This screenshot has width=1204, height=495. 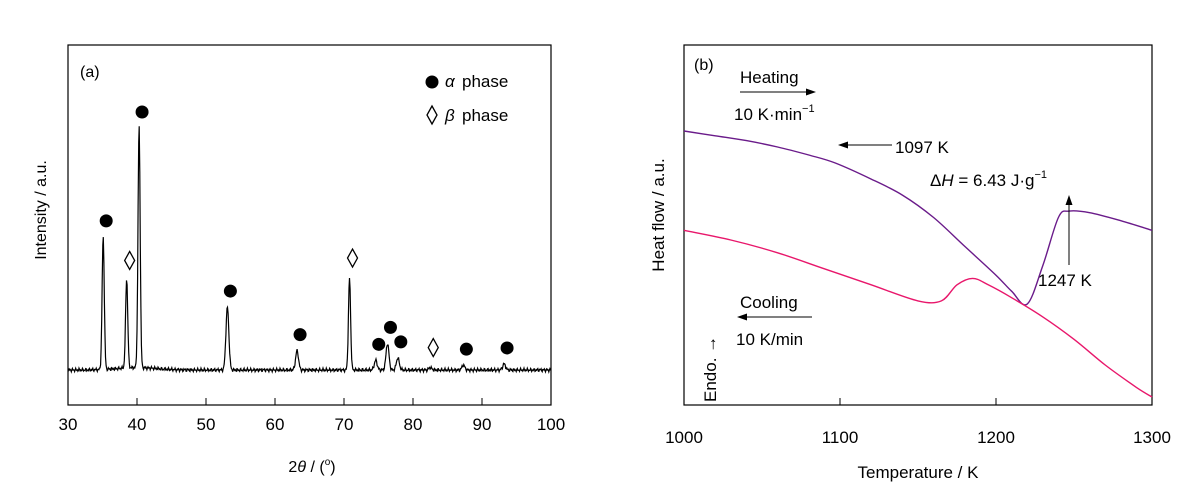 I want to click on x-axis-label-a: 2θ / (o), so click(x=311, y=466).